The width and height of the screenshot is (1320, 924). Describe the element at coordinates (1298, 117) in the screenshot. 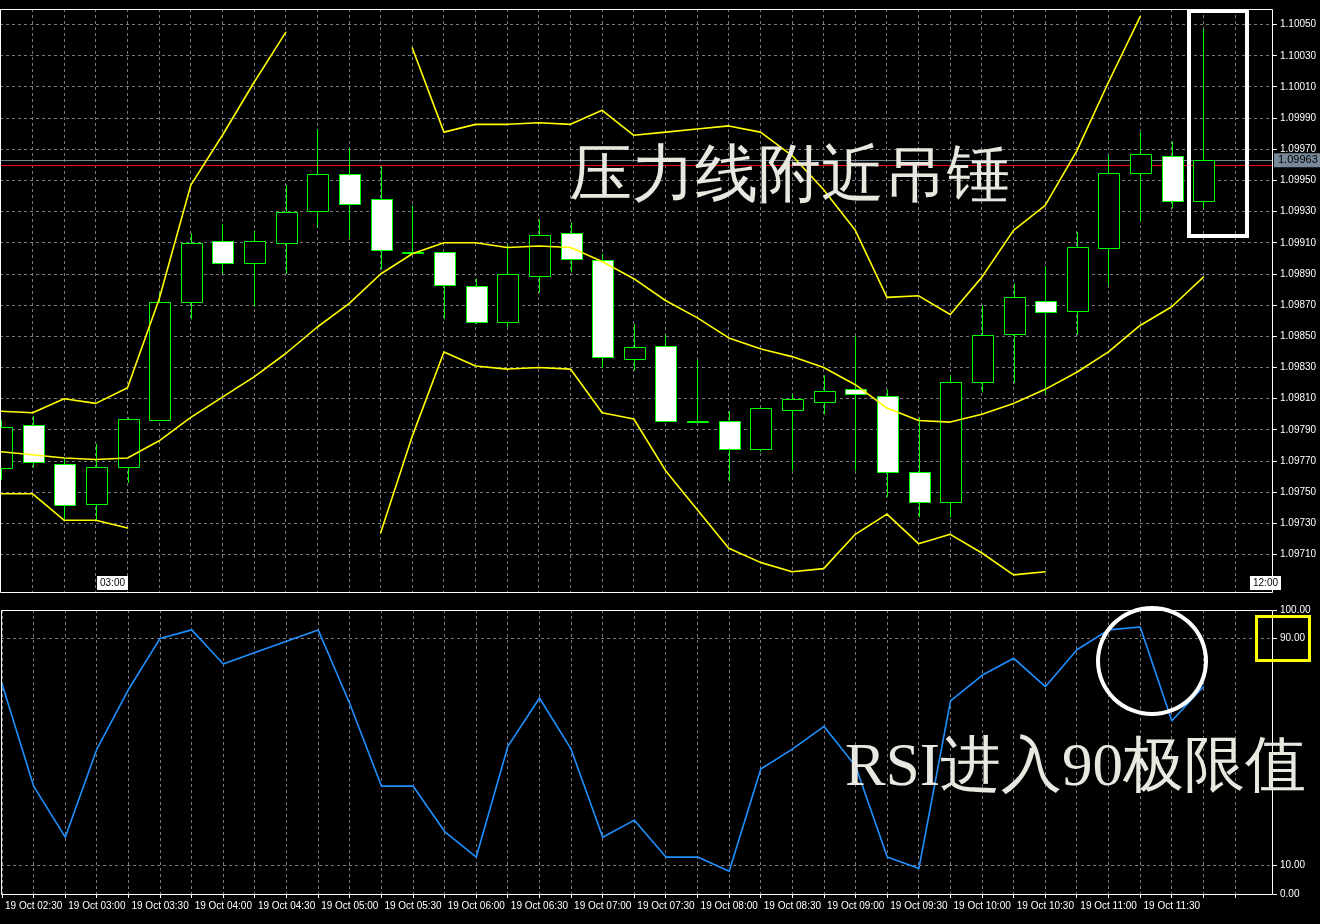

I see `y-tick-label: 1.09990` at that location.